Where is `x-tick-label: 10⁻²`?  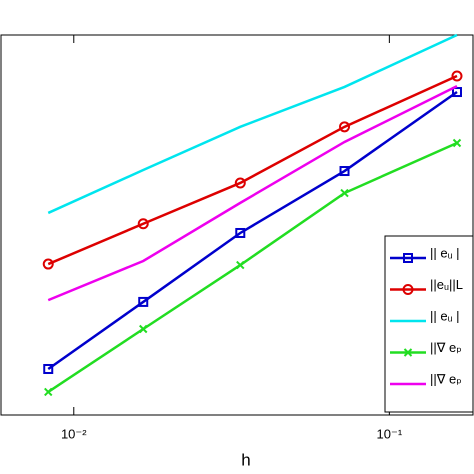
x-tick-label: 10⁻² is located at coordinates (74, 433).